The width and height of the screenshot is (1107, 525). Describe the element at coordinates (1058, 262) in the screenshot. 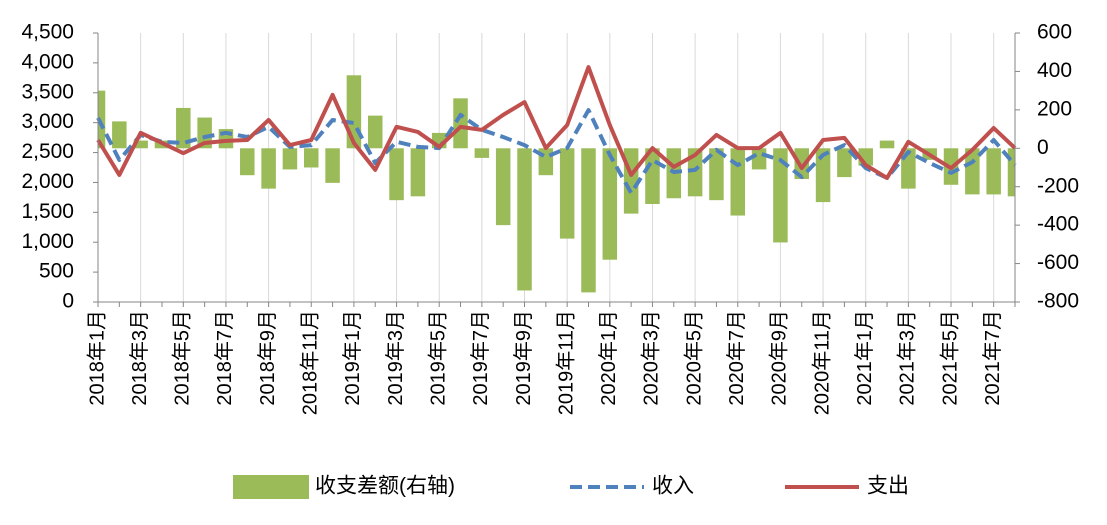

I see `y2-tick-label: -600` at that location.